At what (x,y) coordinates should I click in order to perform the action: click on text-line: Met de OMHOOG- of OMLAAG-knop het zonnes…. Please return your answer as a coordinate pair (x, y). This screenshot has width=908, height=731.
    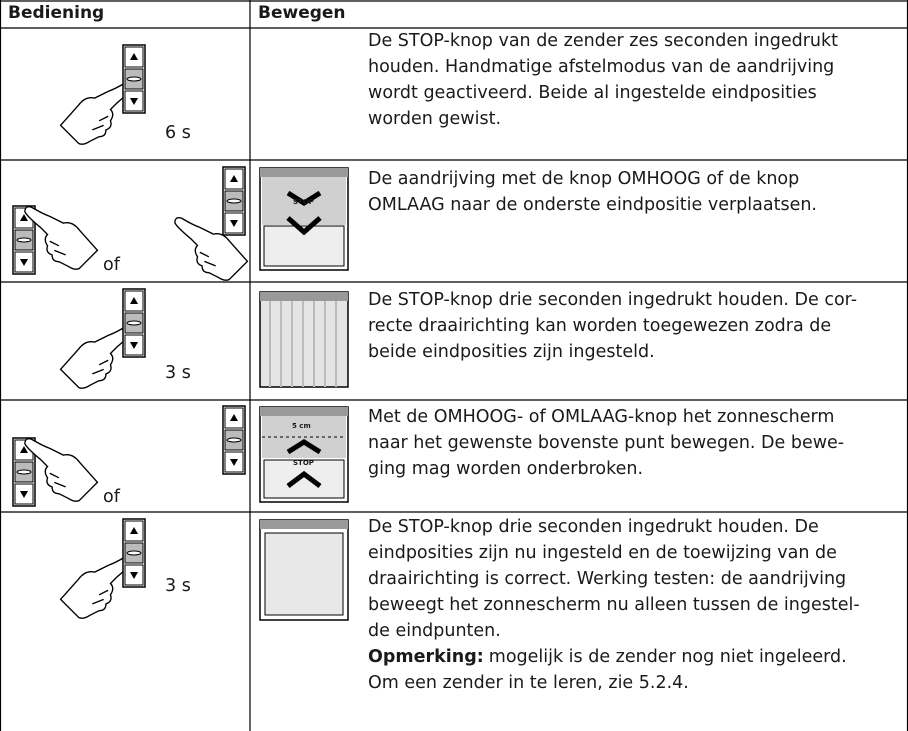
    Looking at the image, I should click on (601, 417).